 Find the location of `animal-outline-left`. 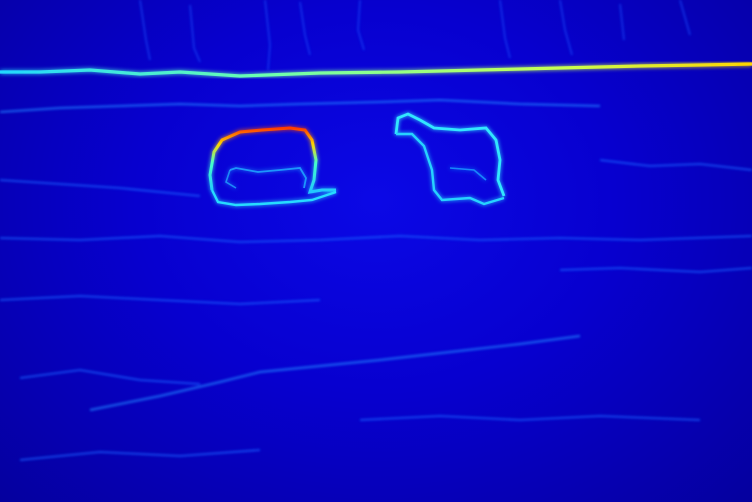

animal-outline-left is located at coordinates (272, 166).